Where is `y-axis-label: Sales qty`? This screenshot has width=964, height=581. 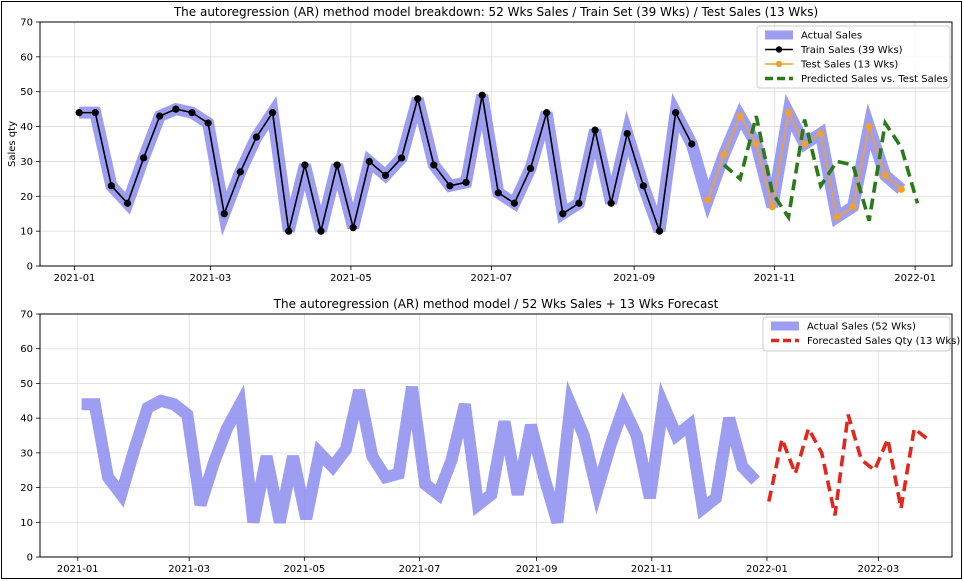 y-axis-label: Sales qty is located at coordinates (12, 144).